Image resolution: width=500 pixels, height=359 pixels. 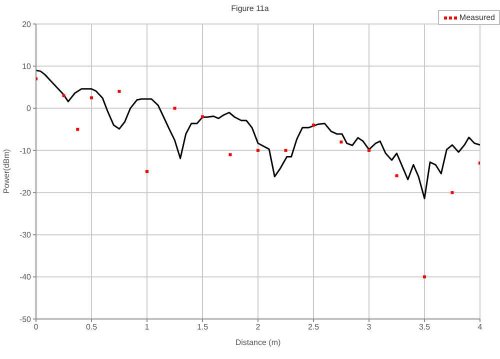 I want to click on x-tick-label: 0, so click(x=36, y=327).